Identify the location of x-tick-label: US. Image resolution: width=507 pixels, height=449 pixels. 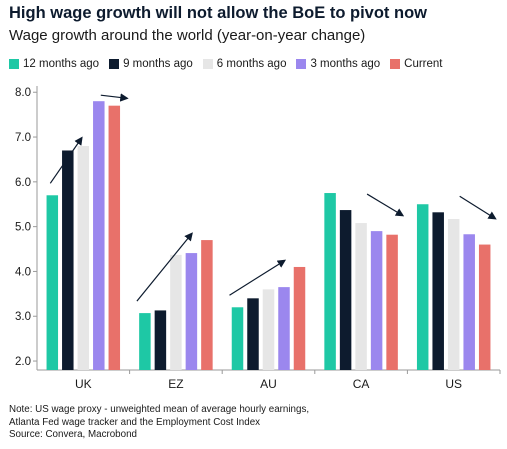
(453, 384).